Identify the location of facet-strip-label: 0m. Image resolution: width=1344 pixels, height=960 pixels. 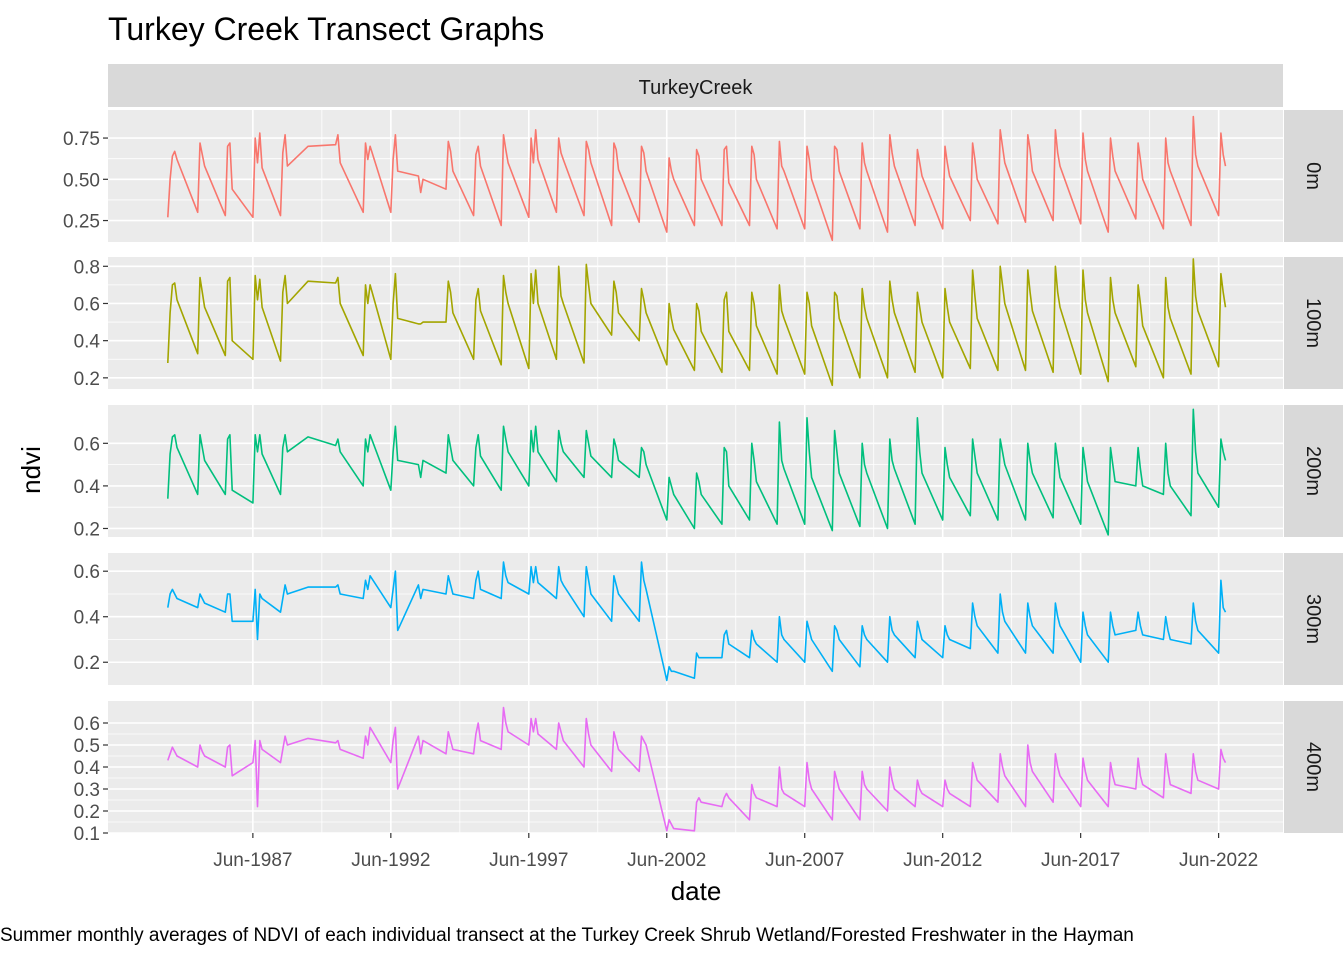
(1313, 176).